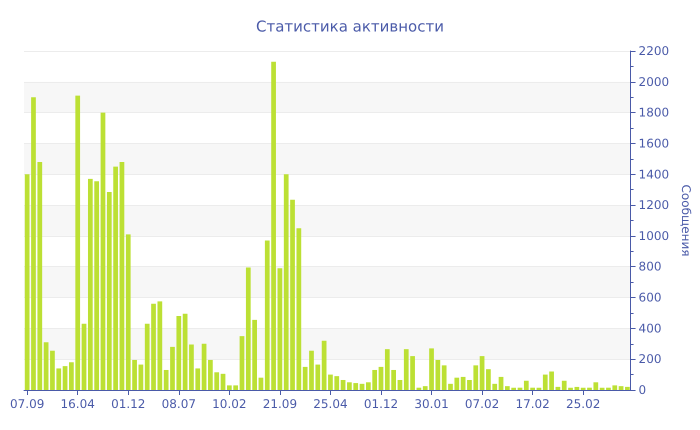 The width and height of the screenshot is (700, 430). Describe the element at coordinates (654, 81) in the screenshot. I see `y-tick-label: 2000` at that location.